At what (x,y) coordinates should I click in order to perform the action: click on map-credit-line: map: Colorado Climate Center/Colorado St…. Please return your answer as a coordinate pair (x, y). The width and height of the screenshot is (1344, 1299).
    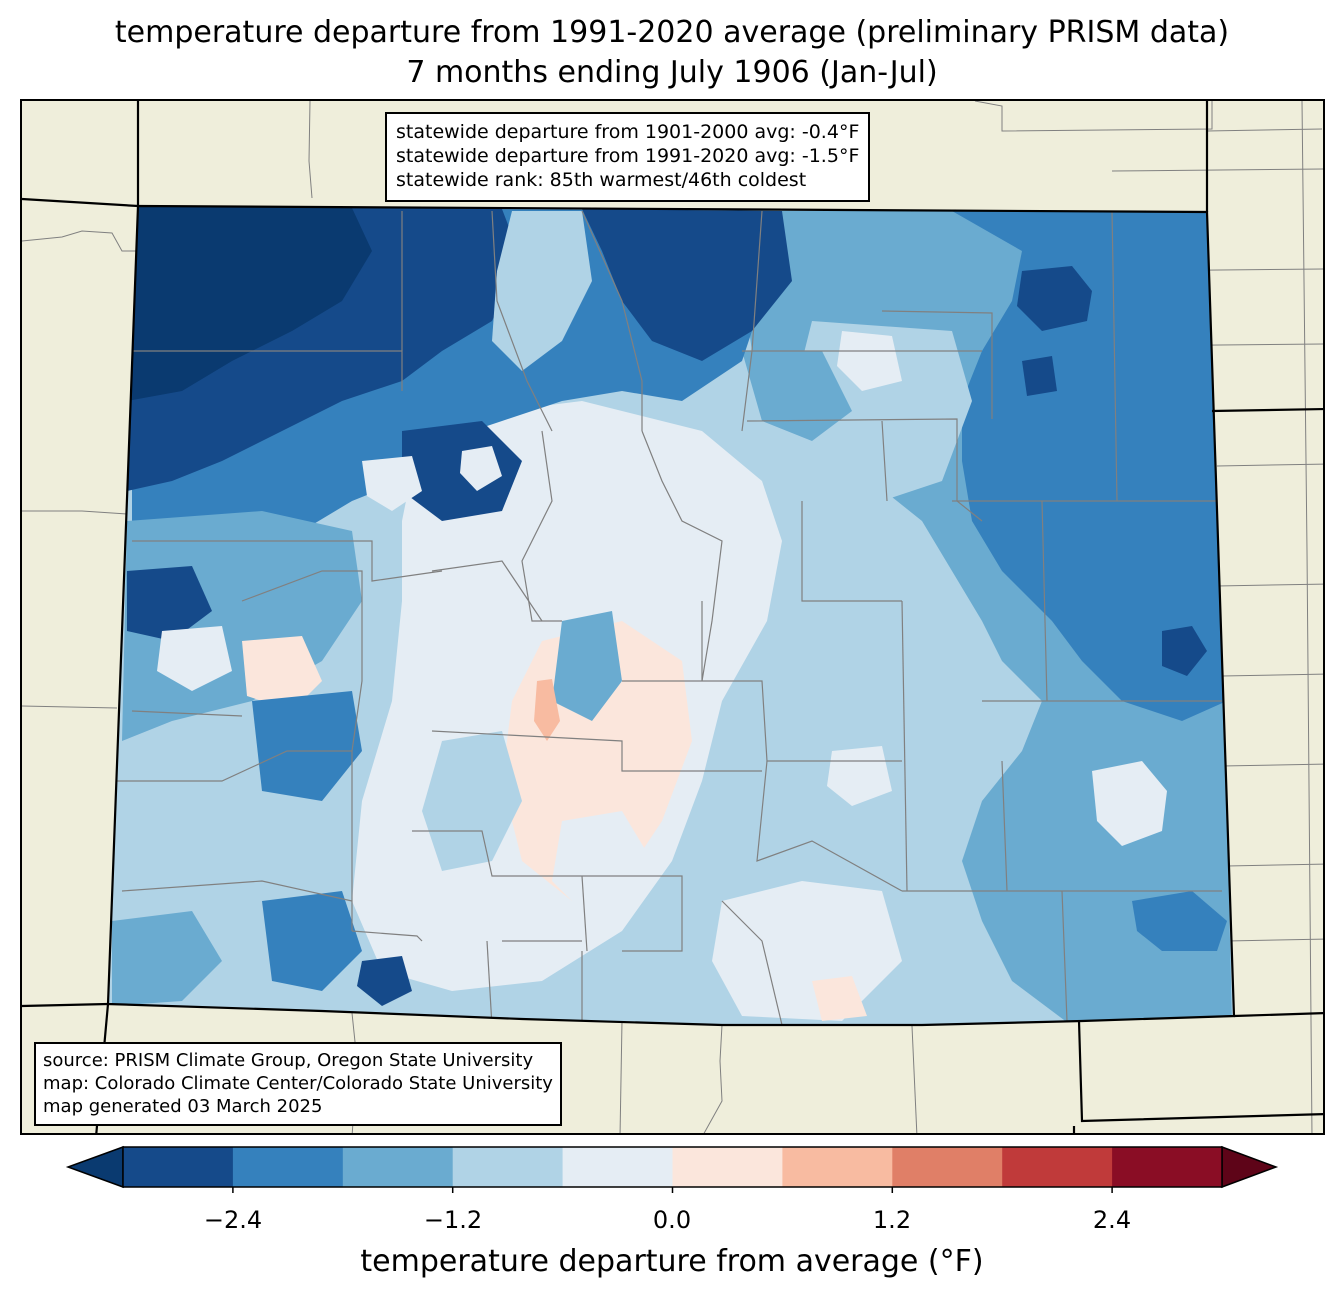
    Looking at the image, I should click on (298, 1083).